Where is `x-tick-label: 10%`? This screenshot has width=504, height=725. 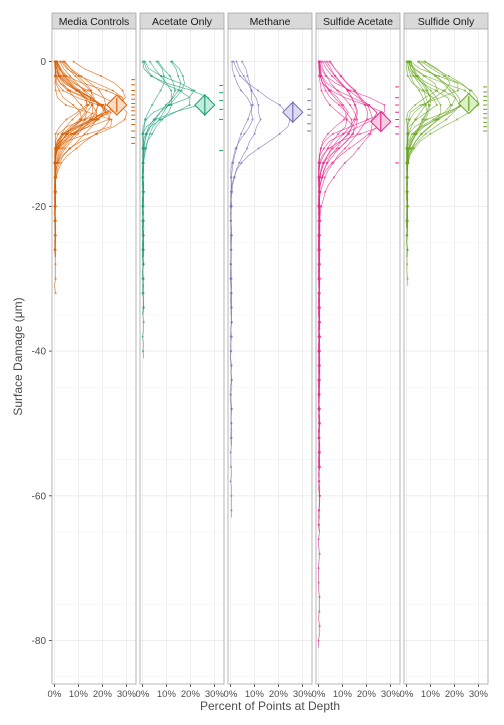
x-tick-label: 10% is located at coordinates (255, 694).